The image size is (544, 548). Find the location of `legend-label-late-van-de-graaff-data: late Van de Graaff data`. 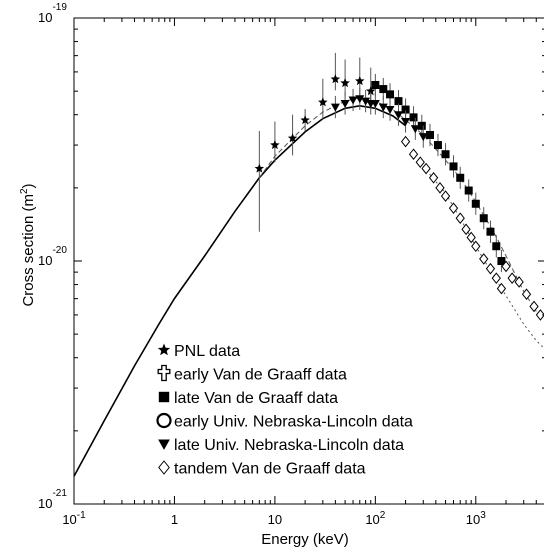

legend-label-late-van-de-graaff-data: late Van de Graaff data is located at coordinates (256, 398).